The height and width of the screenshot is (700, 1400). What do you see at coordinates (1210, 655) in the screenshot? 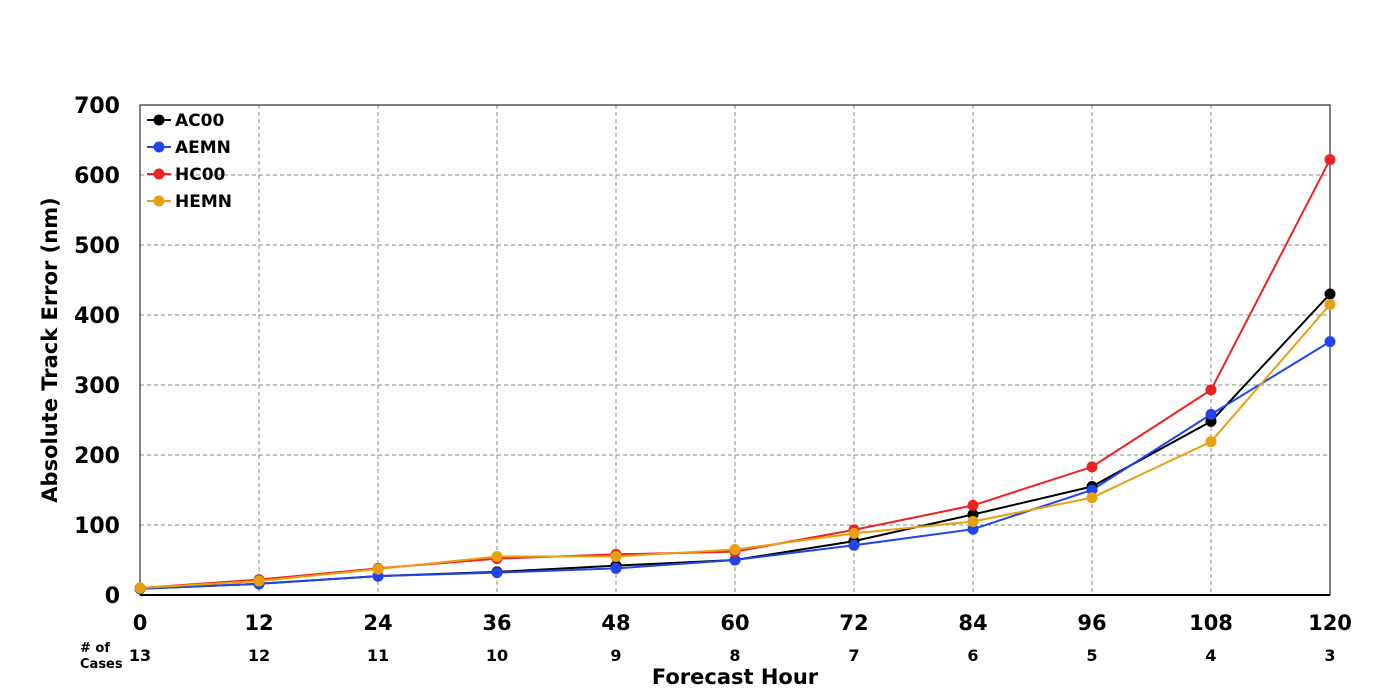
I see `case-count-label: 4` at bounding box center [1210, 655].